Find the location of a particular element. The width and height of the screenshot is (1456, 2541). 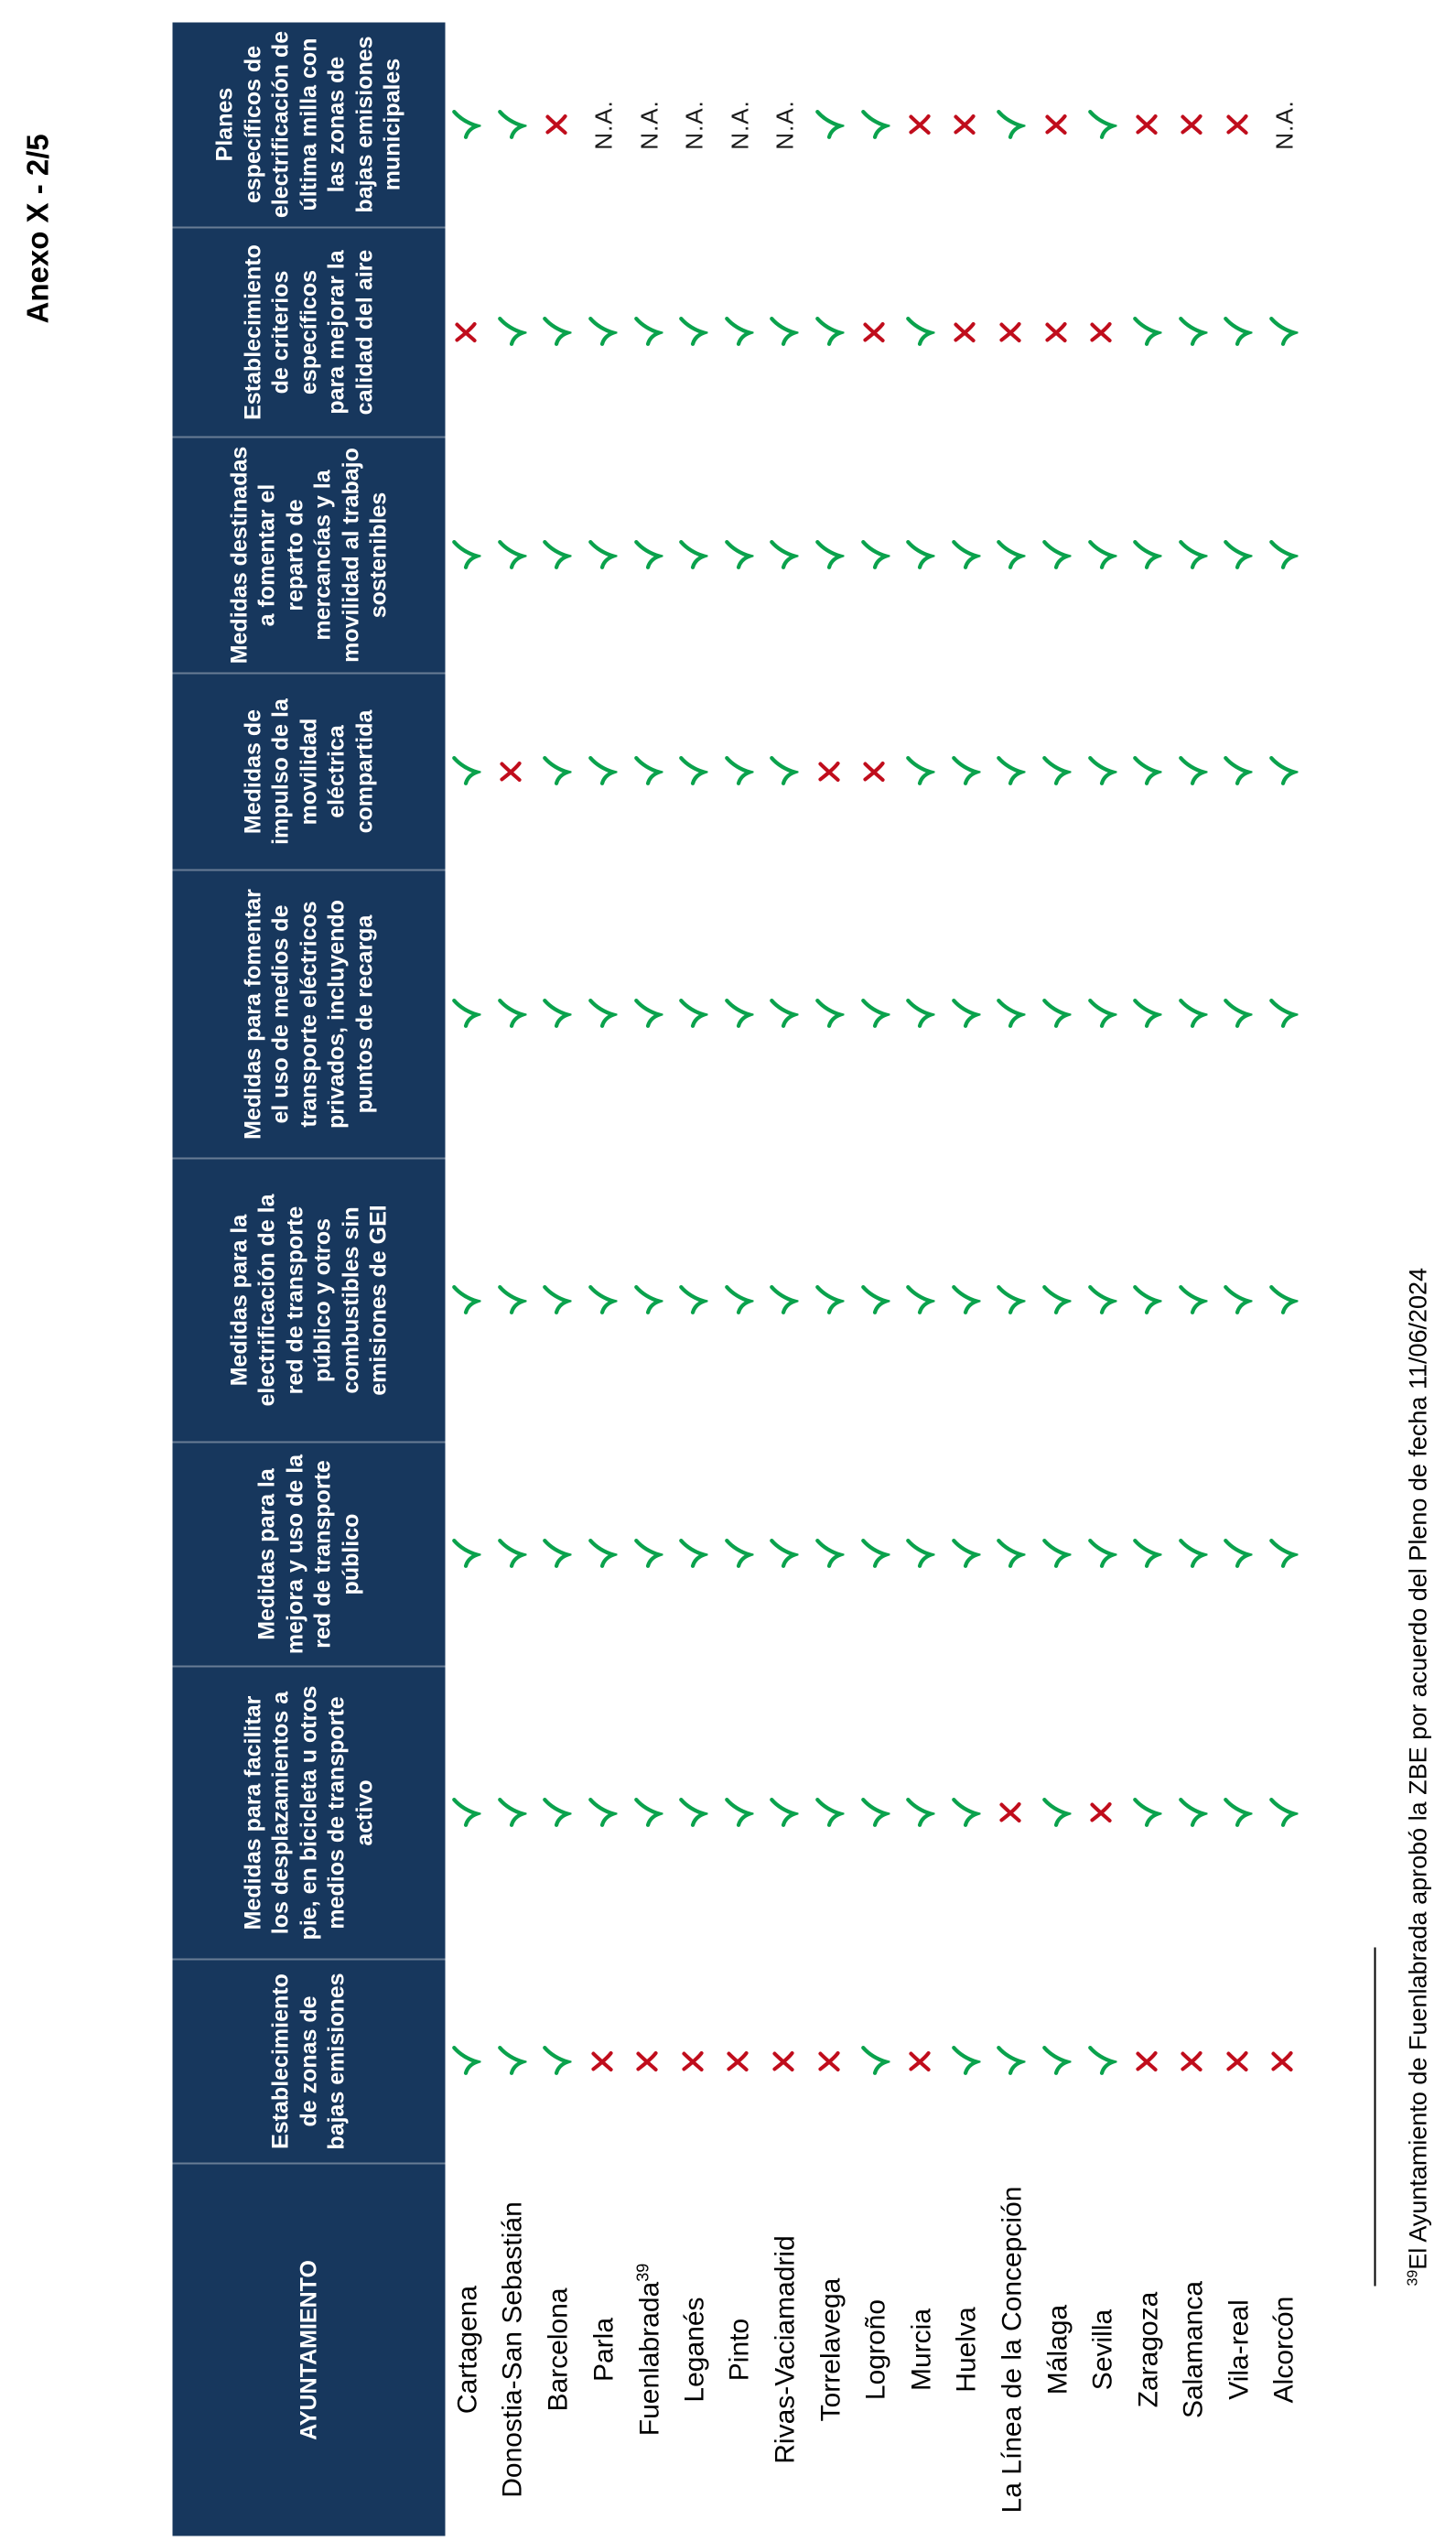

municipality-name: Leganés is located at coordinates (694, 2349).